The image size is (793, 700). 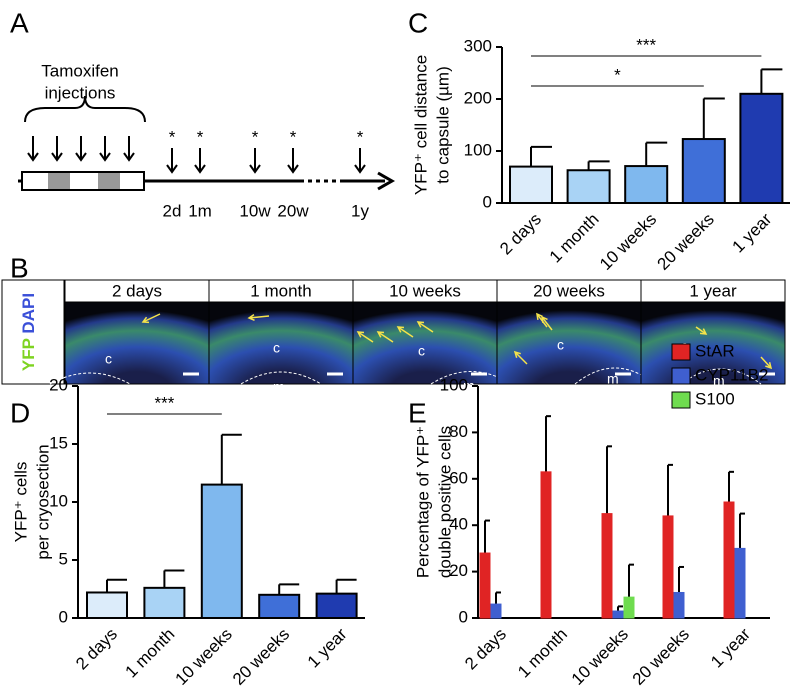 What do you see at coordinates (137, 290) in the screenshot?
I see `column-label: 2 days` at bounding box center [137, 290].